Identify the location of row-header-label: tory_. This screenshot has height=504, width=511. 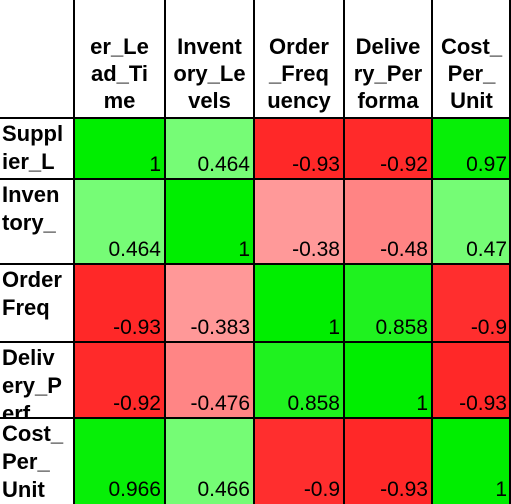
(29, 222).